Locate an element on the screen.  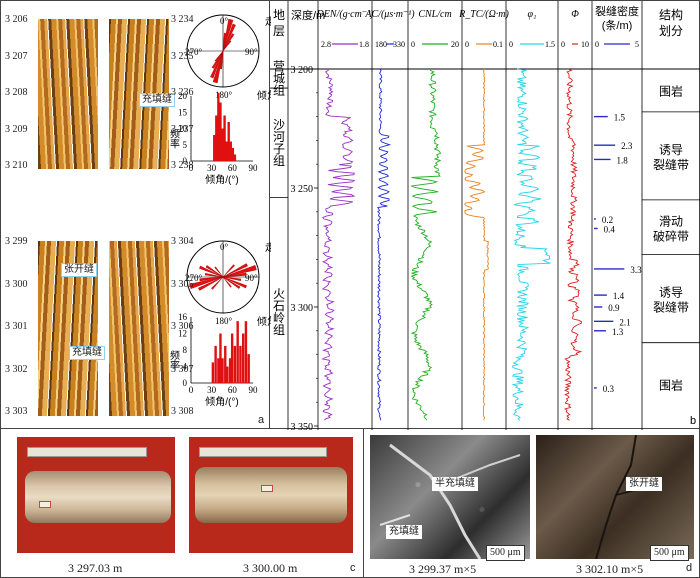
rose-dip-label: 倾角 is located at coordinates (264, 95).